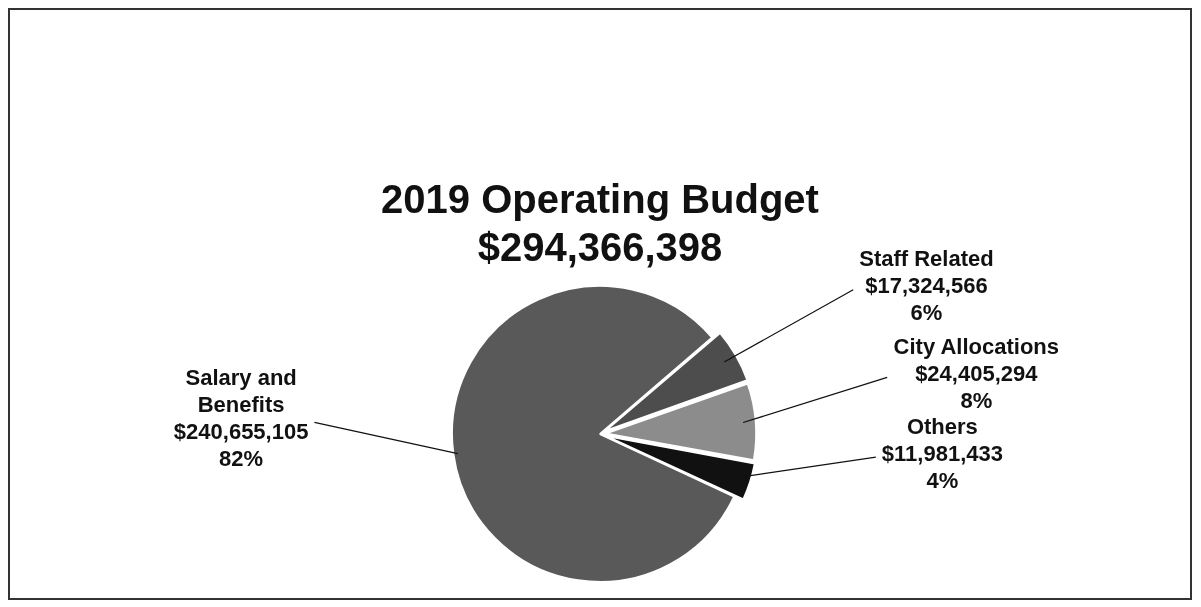  Describe the element at coordinates (976, 346) in the screenshot. I see `slice-label: City Allocations` at that location.